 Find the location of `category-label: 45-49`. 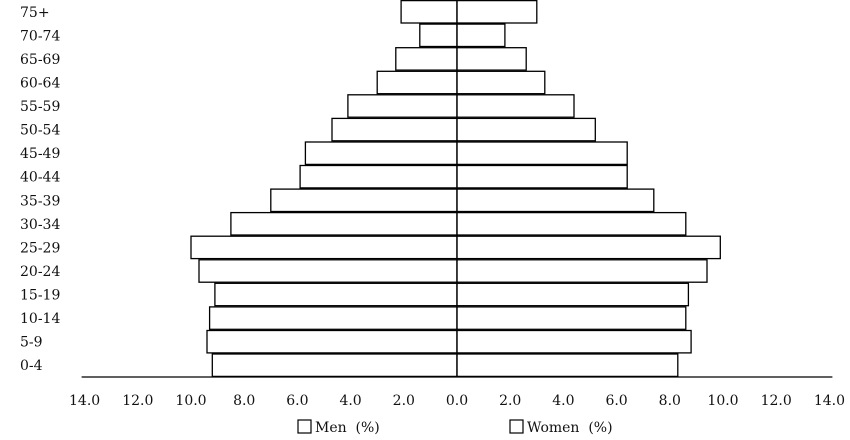

category-label: 45-49 is located at coordinates (40, 154).